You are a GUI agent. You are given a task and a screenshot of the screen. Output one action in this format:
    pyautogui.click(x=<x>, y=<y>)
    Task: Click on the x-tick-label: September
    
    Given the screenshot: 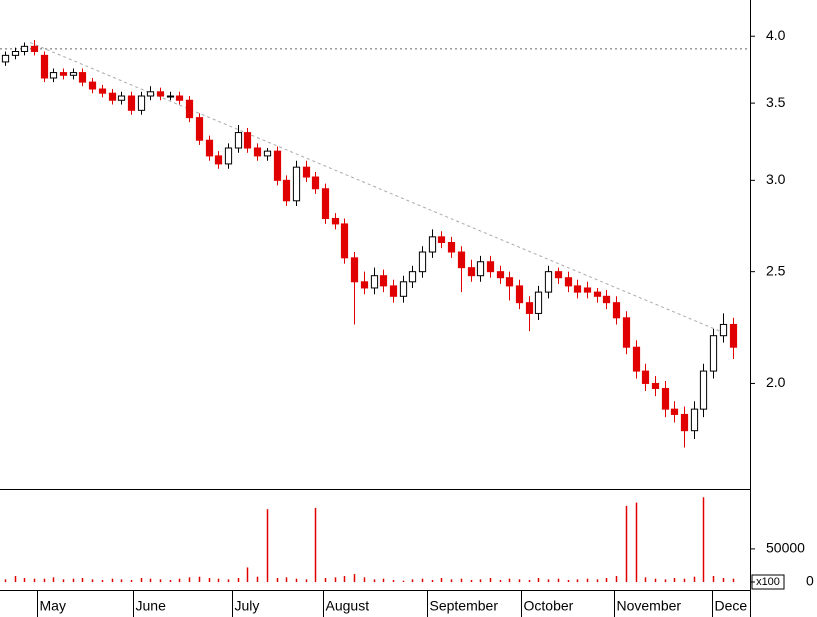 What is the action you would take?
    pyautogui.click(x=464, y=606)
    